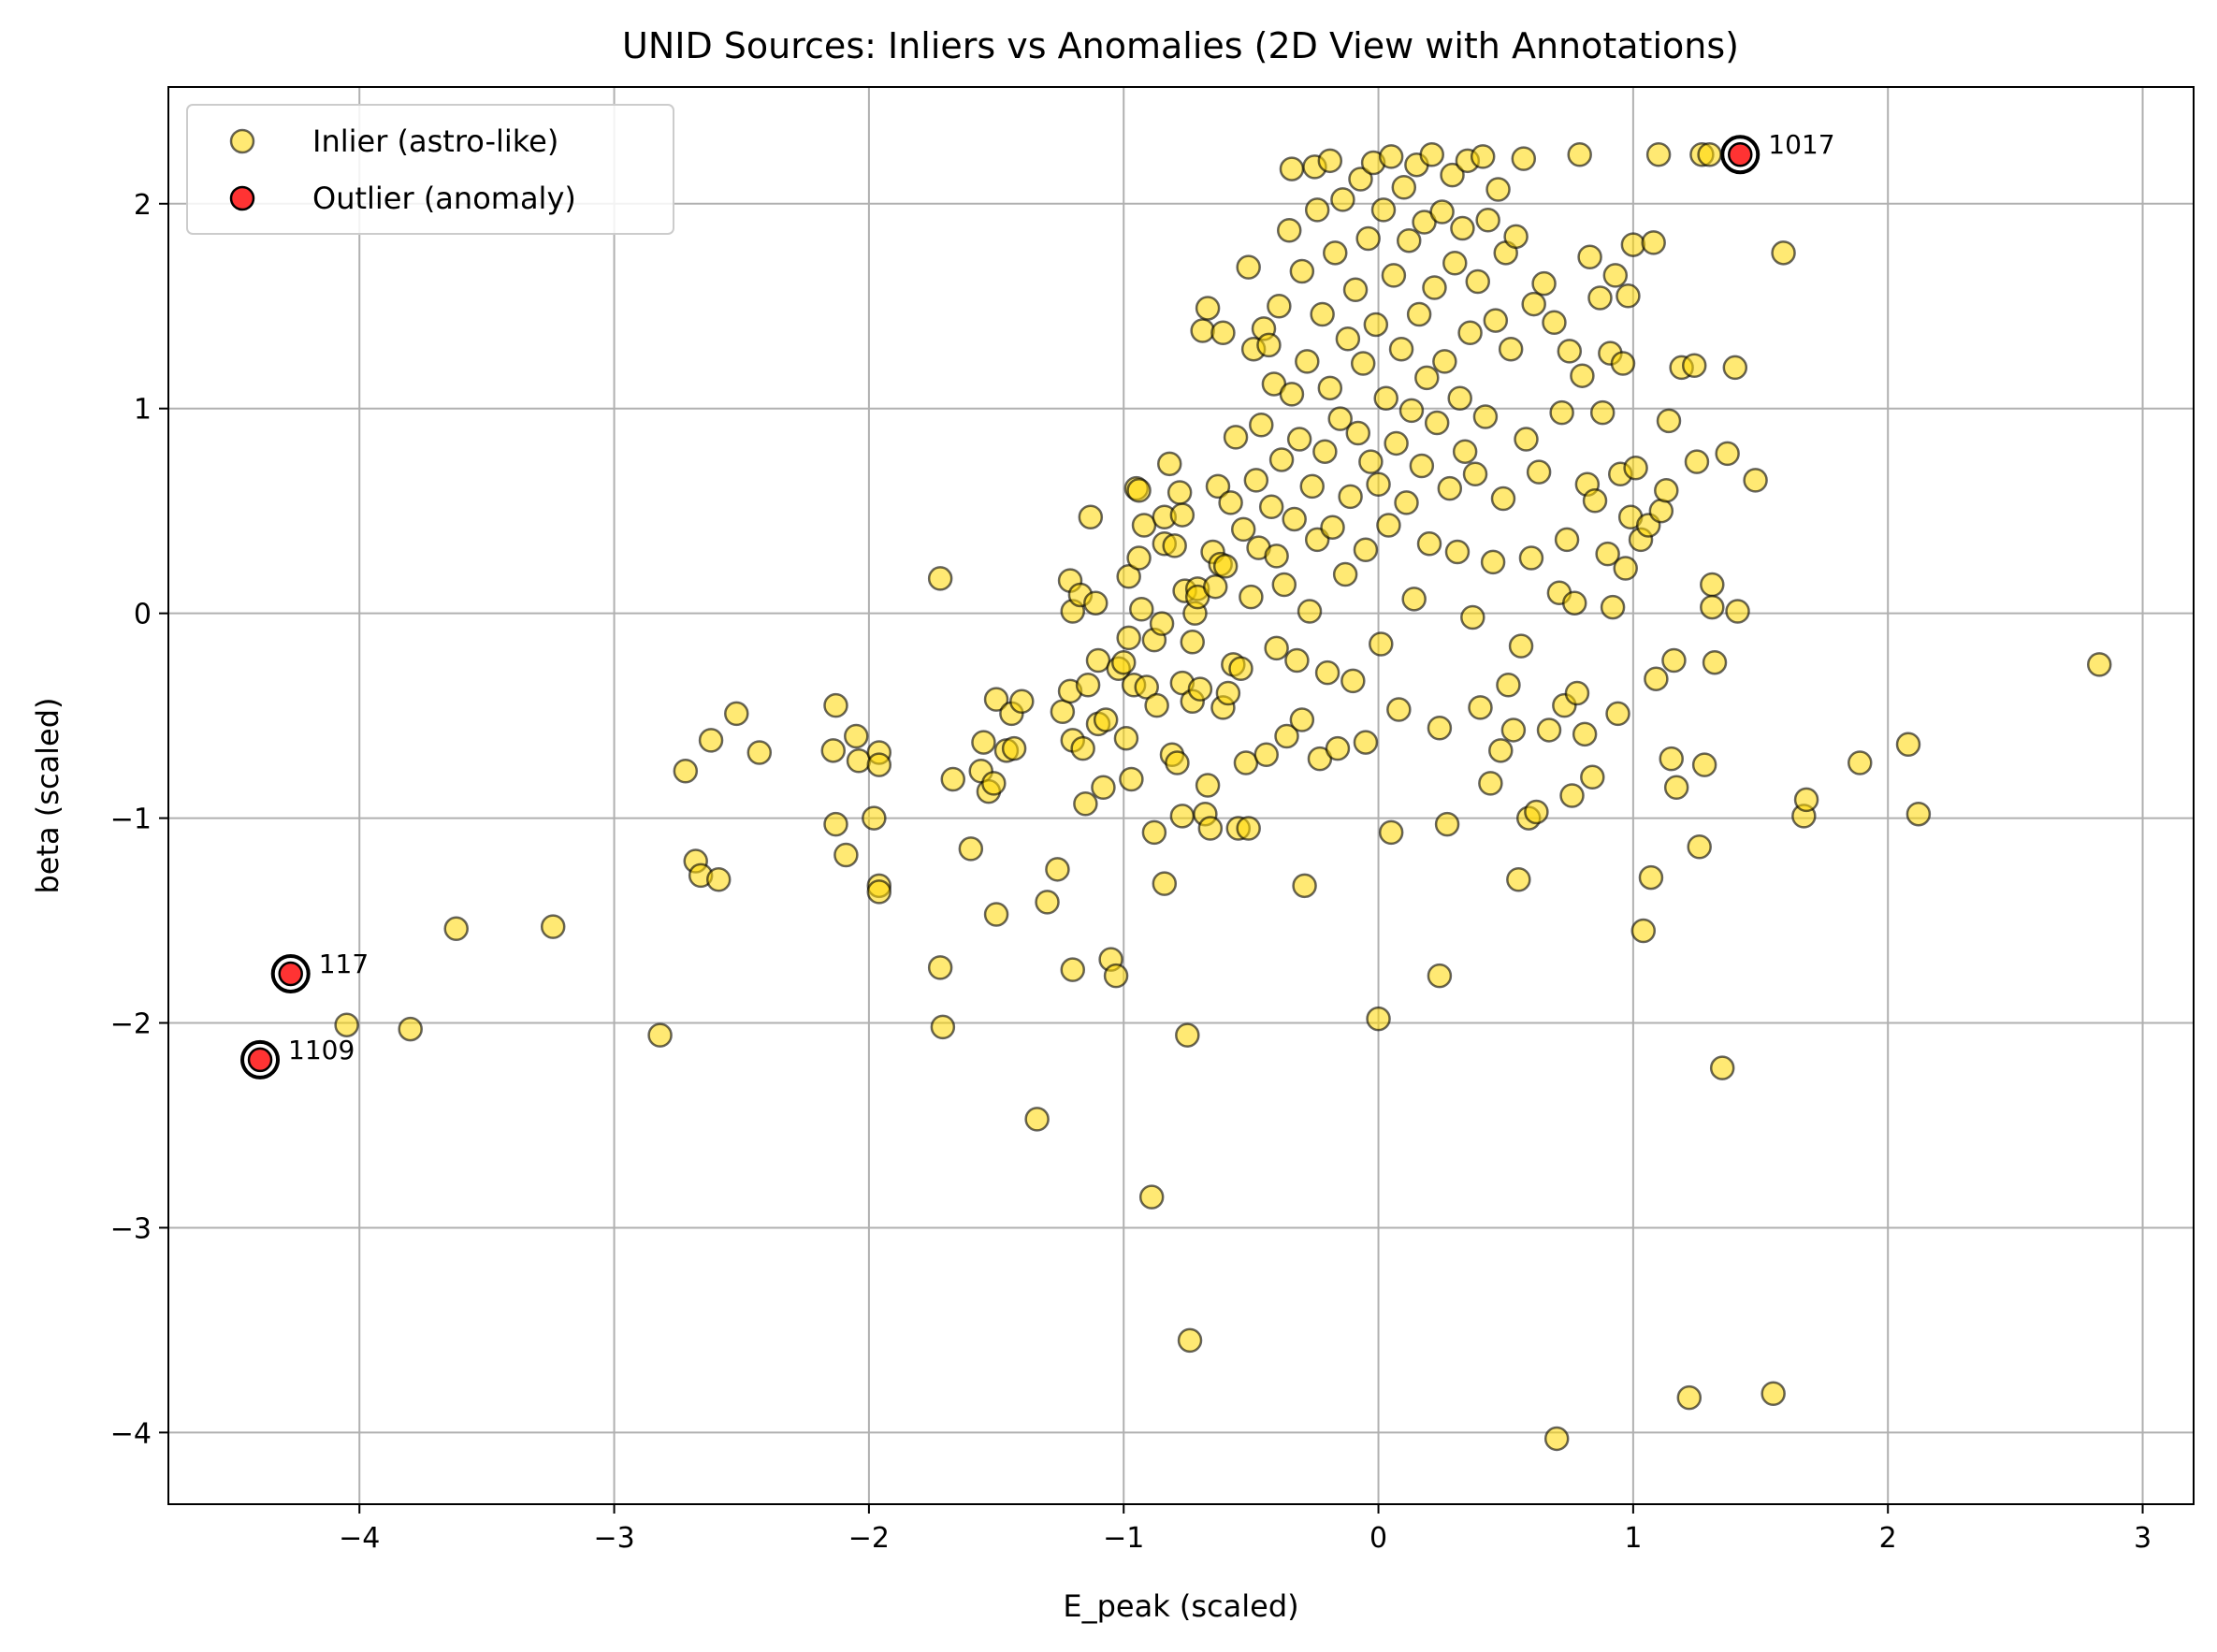 This screenshot has width=2217, height=1652. What do you see at coordinates (131, 1433) in the screenshot?
I see `y-tick-label: −4` at bounding box center [131, 1433].